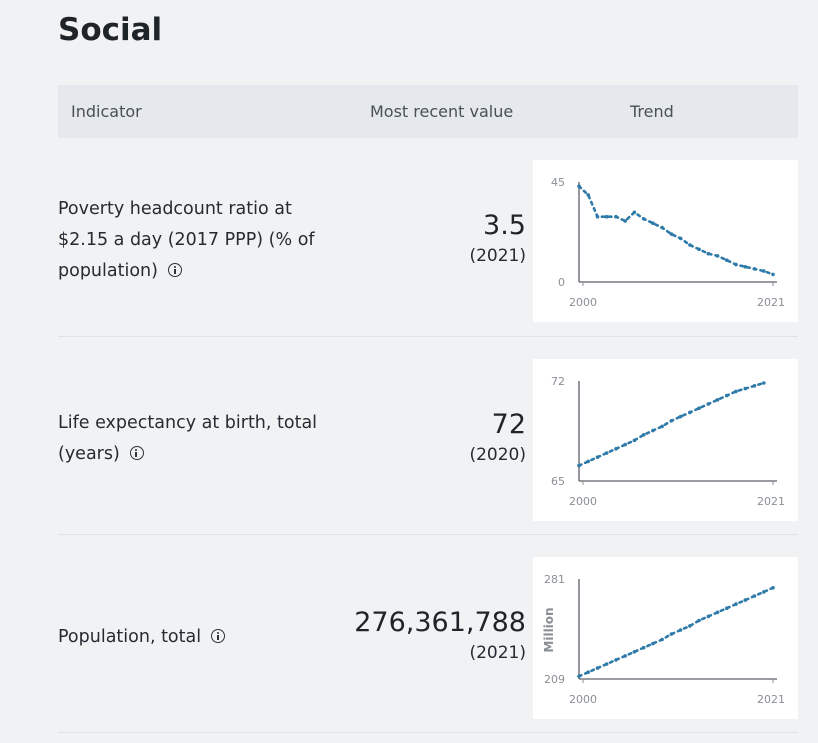 The image size is (818, 743). What do you see at coordinates (558, 182) in the screenshot?
I see `y-tick-label-max: 45` at bounding box center [558, 182].